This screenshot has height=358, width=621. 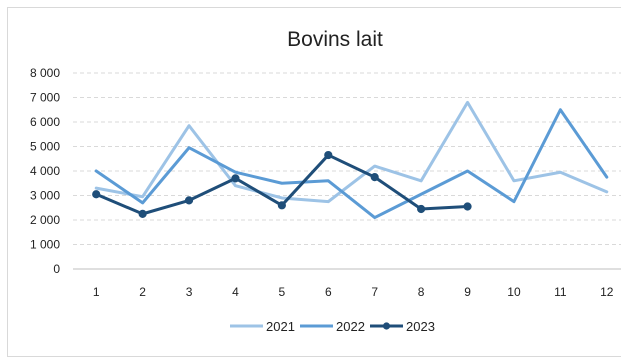 I want to click on legend-label-2022: 2022, so click(x=350, y=326).